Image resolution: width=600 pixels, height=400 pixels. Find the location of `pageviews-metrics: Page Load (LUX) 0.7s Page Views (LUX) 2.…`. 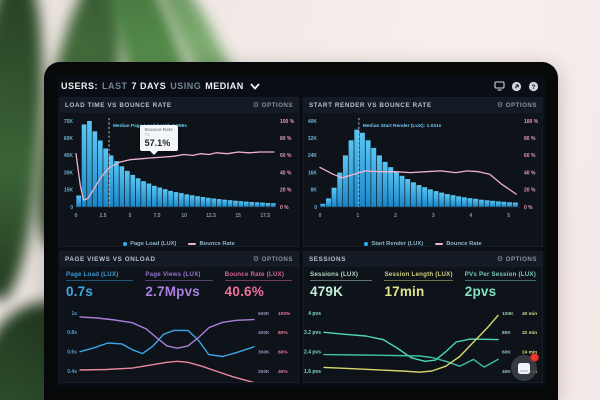

pageviews-metrics: Page Load (LUX) 0.7s Page Views (LUX) 2.… is located at coordinates (179, 285).